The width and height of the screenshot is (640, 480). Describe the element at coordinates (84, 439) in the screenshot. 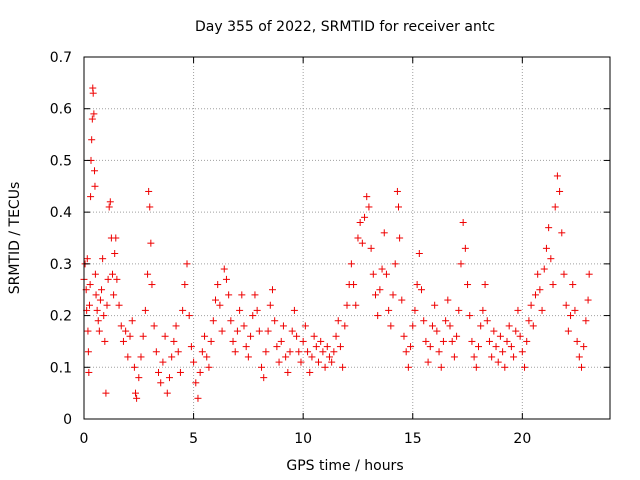

I see `x-tick-label: 0` at that location.